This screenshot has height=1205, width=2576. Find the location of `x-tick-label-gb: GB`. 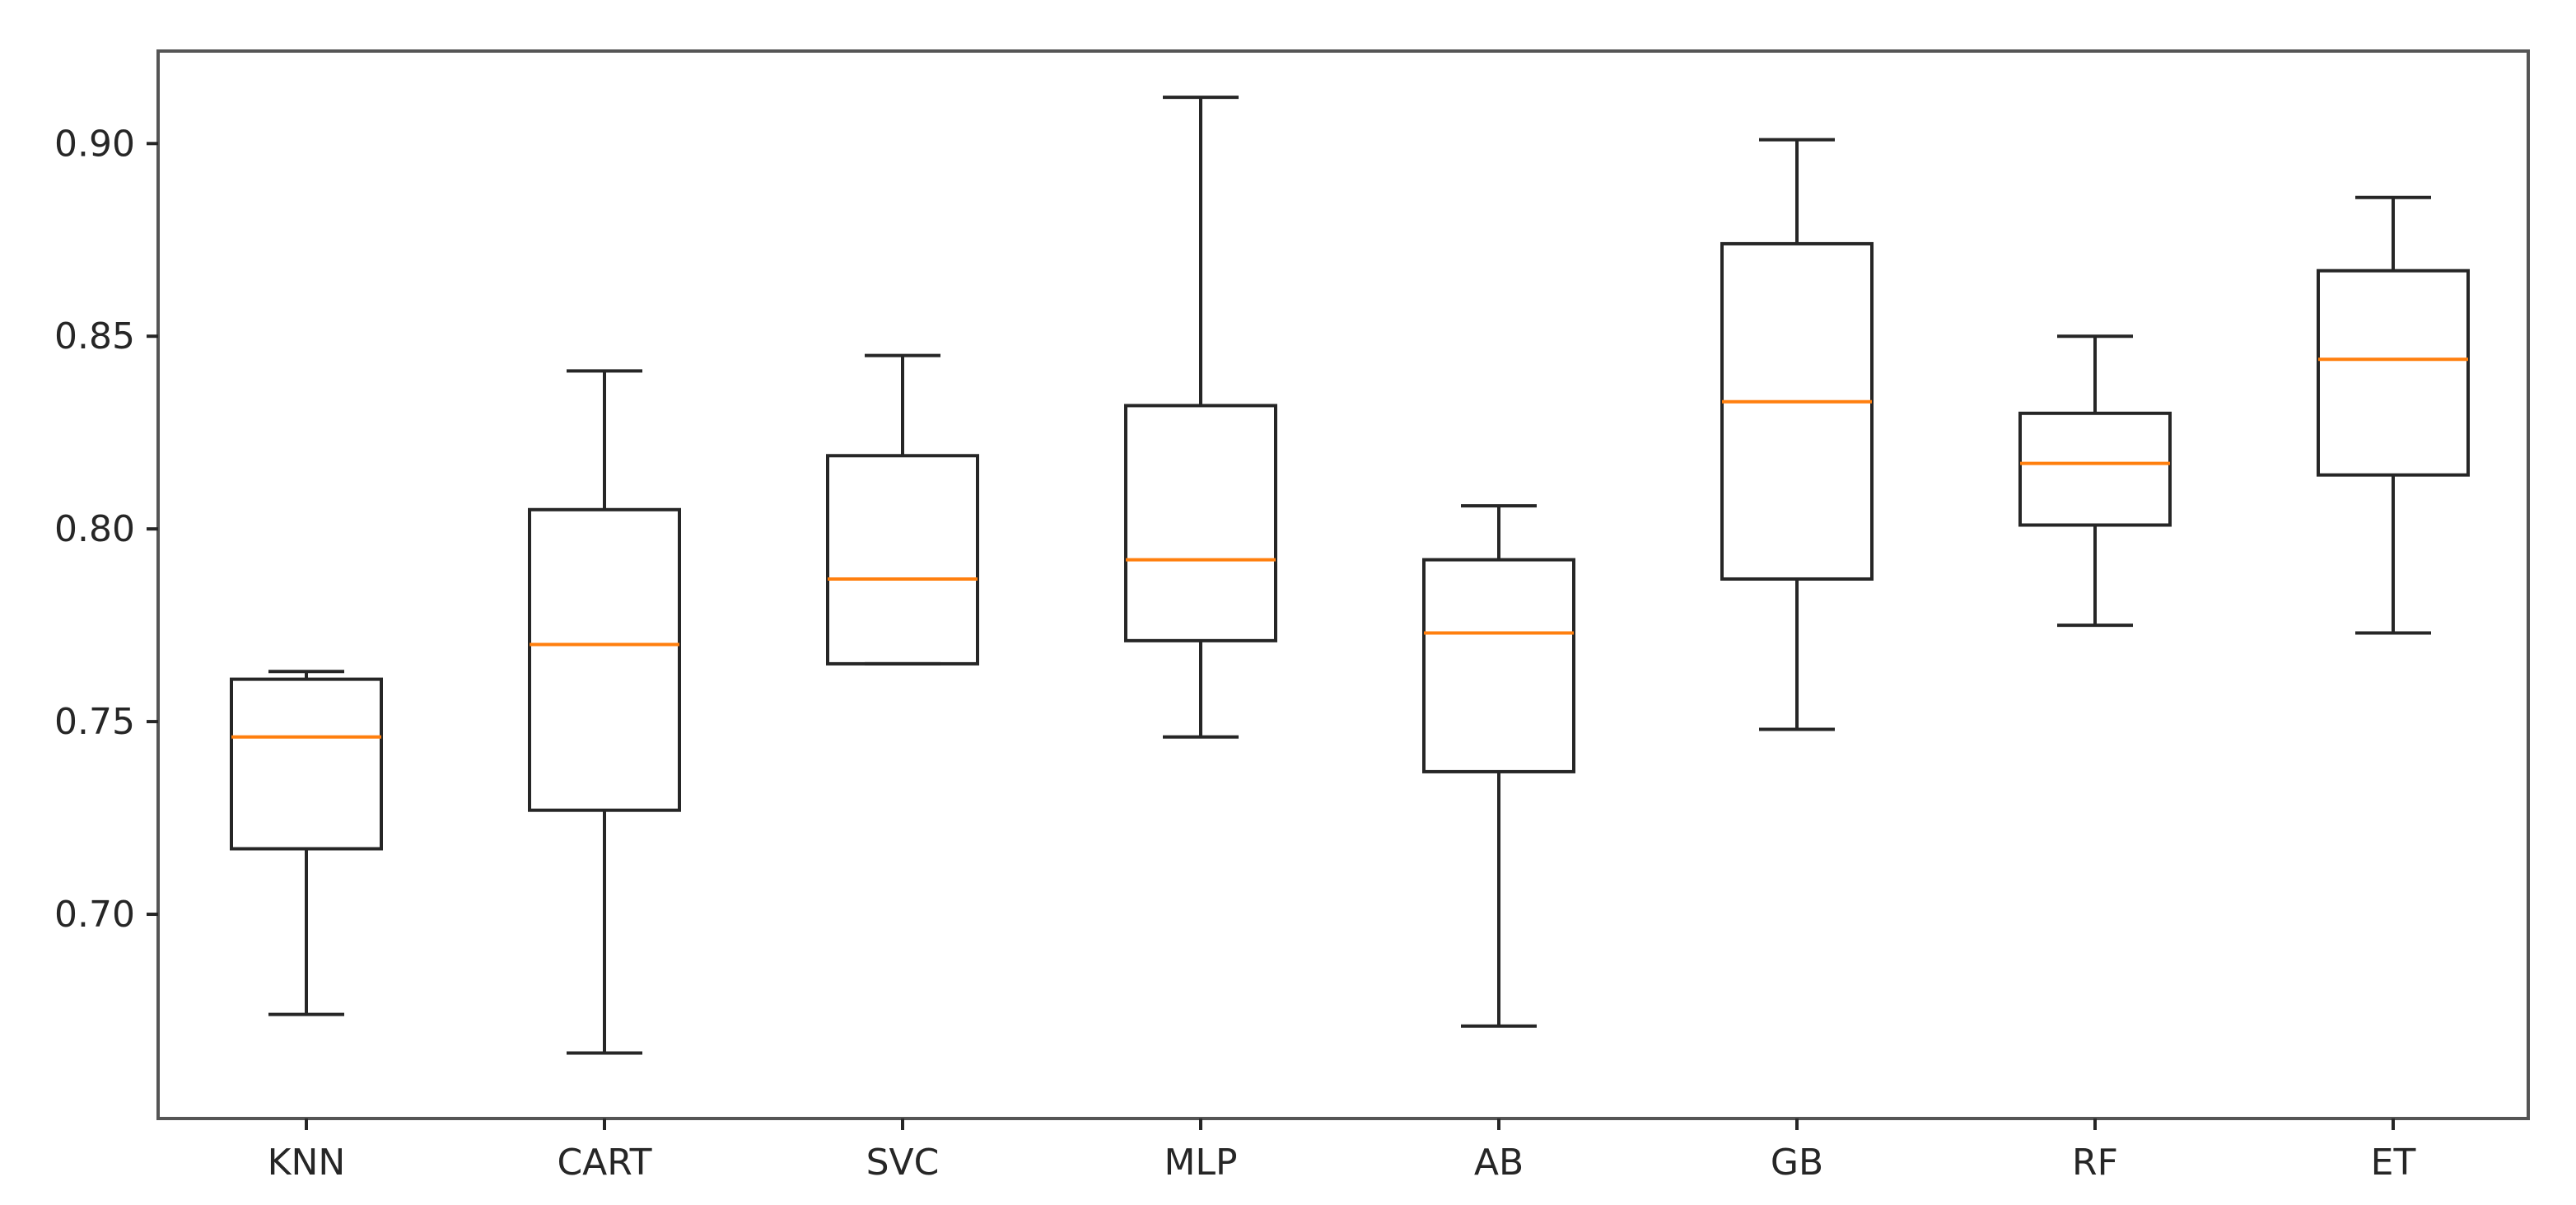

x-tick-label-gb: GB is located at coordinates (1797, 1163).